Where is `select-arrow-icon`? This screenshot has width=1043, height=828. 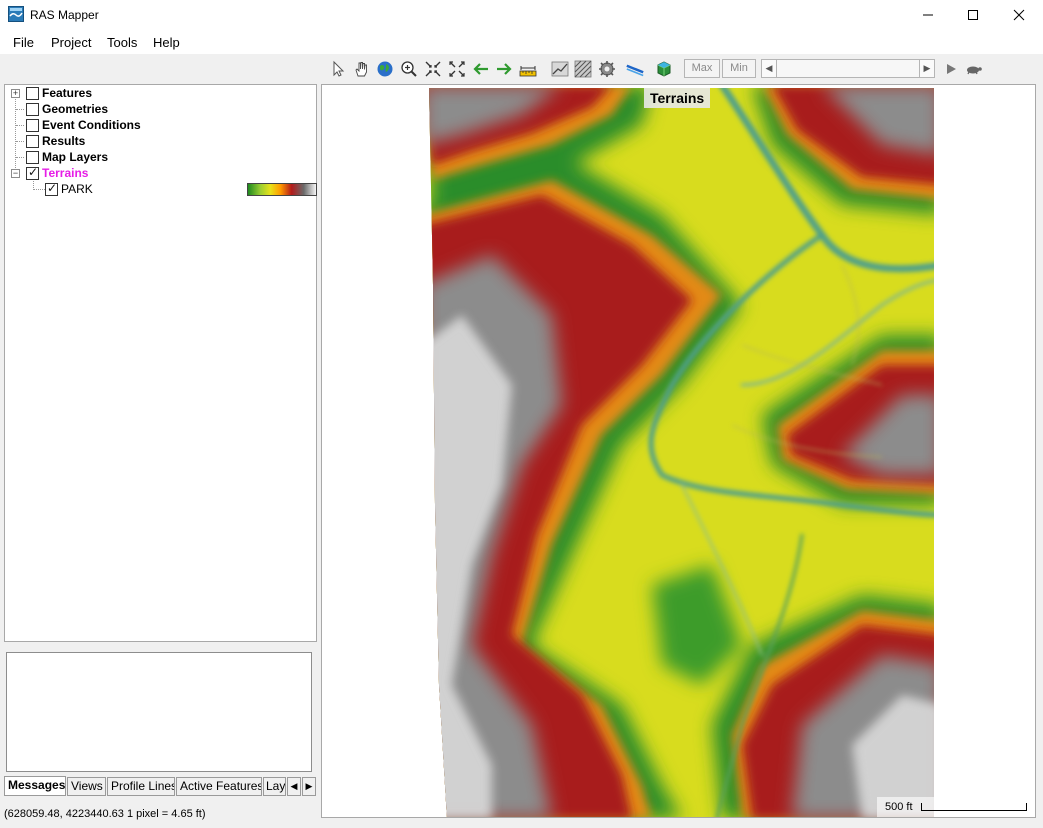 select-arrow-icon is located at coordinates (338, 69).